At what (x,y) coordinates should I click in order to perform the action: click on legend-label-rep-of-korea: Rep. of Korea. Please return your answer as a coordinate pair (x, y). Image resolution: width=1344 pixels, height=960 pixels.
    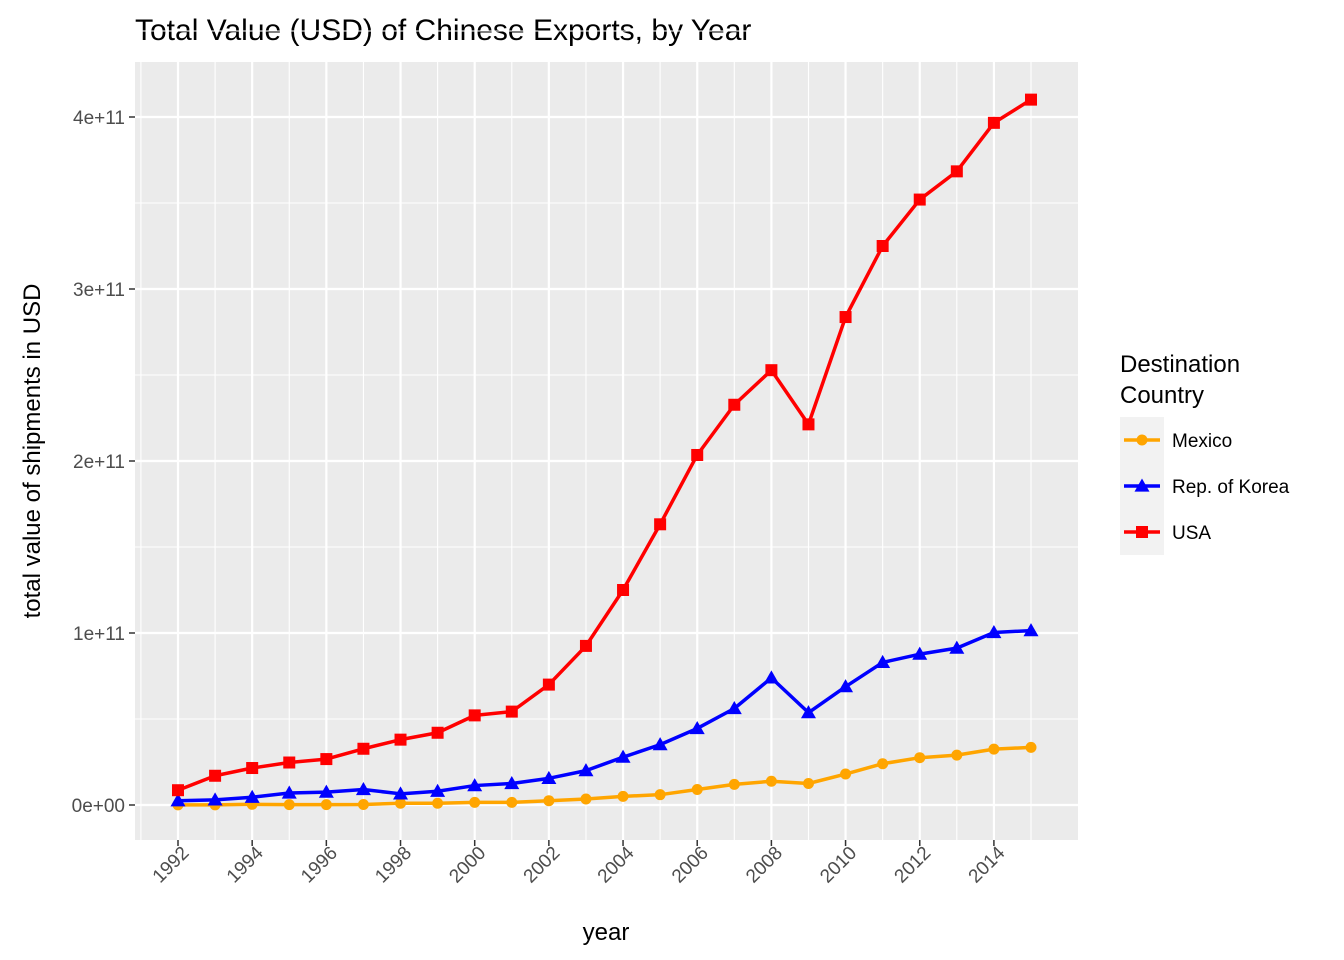
    Looking at the image, I should click on (1231, 487).